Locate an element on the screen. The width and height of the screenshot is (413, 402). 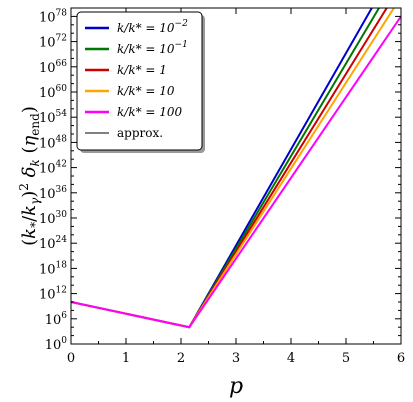
y-tick-label: 1054 is located at coordinates (53, 117).